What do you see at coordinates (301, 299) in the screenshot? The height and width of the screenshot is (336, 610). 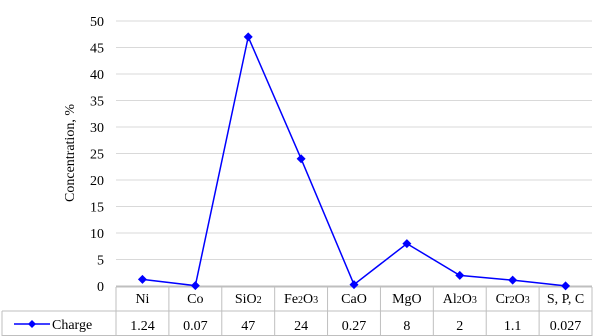 I see `x-tick-label: Fe2O3` at bounding box center [301, 299].